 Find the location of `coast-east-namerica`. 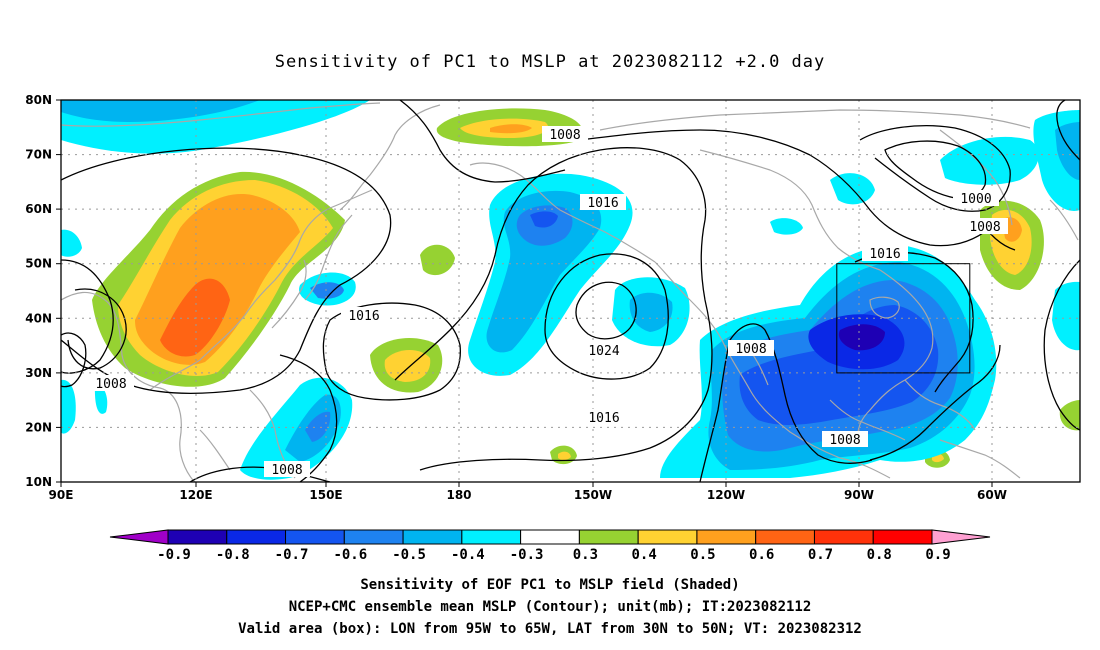

coast-east-namerica is located at coordinates (895, 357).